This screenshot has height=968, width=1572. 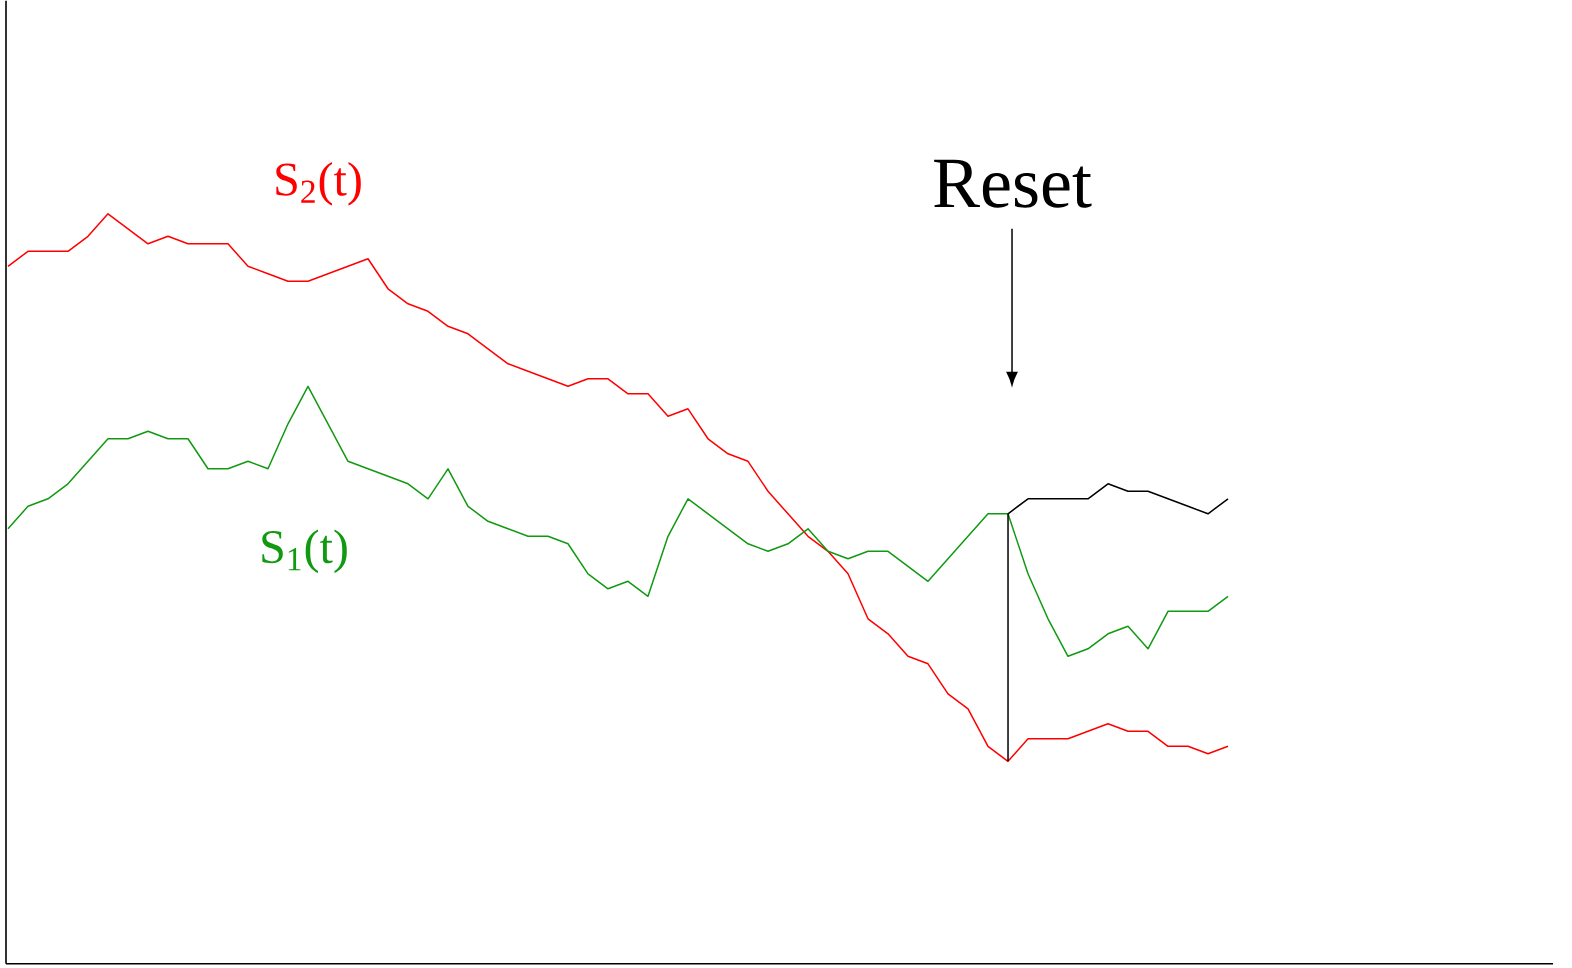 What do you see at coordinates (318, 184) in the screenshot?
I see `series-label: S$_{2}$(t)` at bounding box center [318, 184].